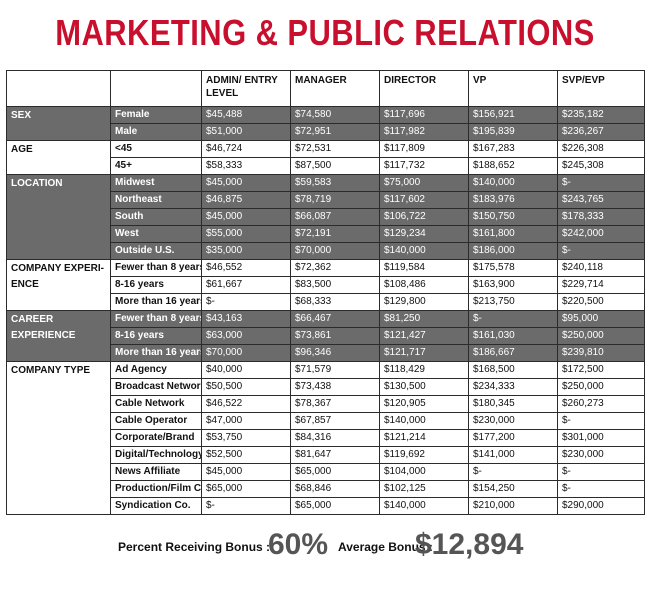 This screenshot has width=650, height=600. I want to click on salary-cell-manager: $73,438, so click(335, 387).